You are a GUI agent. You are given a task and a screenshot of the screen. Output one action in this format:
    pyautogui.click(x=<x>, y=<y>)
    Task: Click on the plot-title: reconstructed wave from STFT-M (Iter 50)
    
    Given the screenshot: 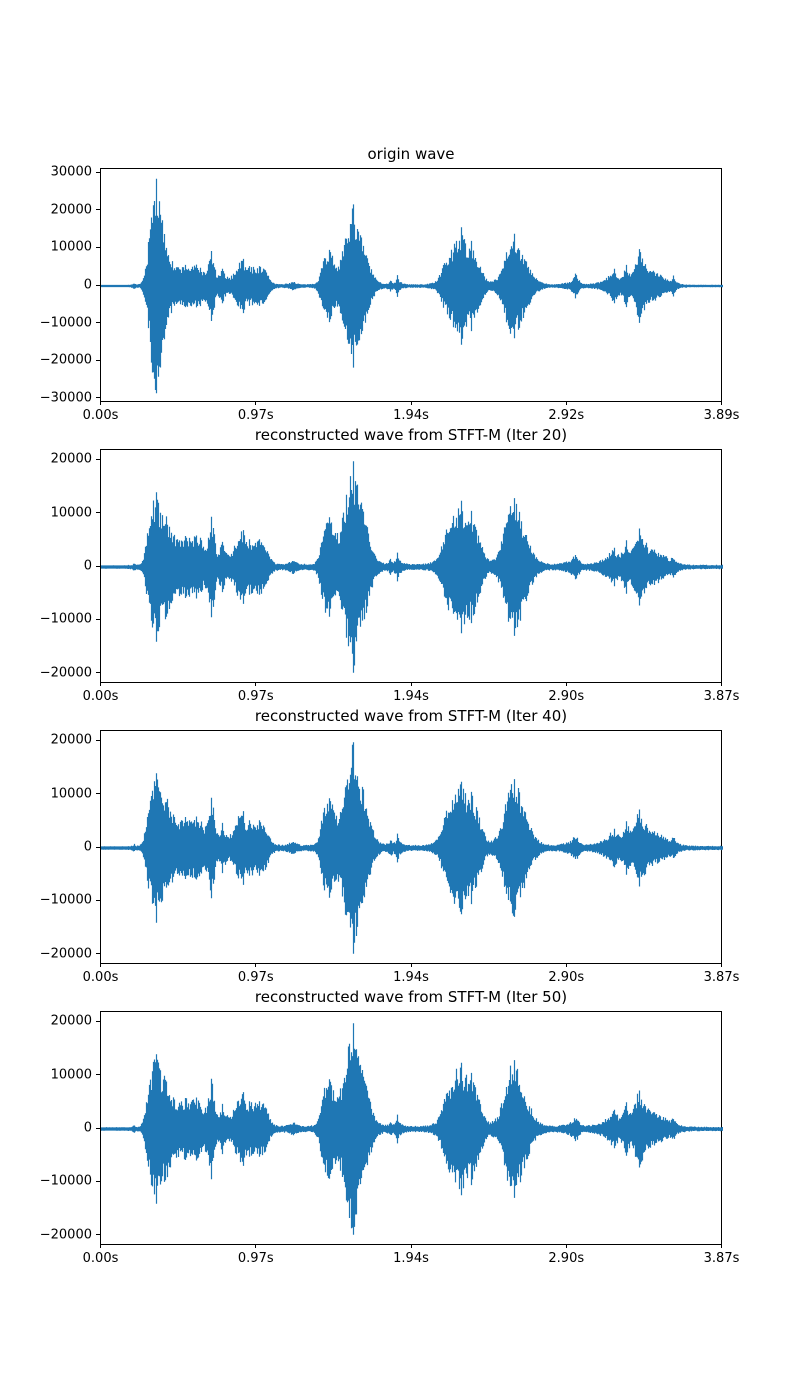 What is the action you would take?
    pyautogui.click(x=411, y=997)
    